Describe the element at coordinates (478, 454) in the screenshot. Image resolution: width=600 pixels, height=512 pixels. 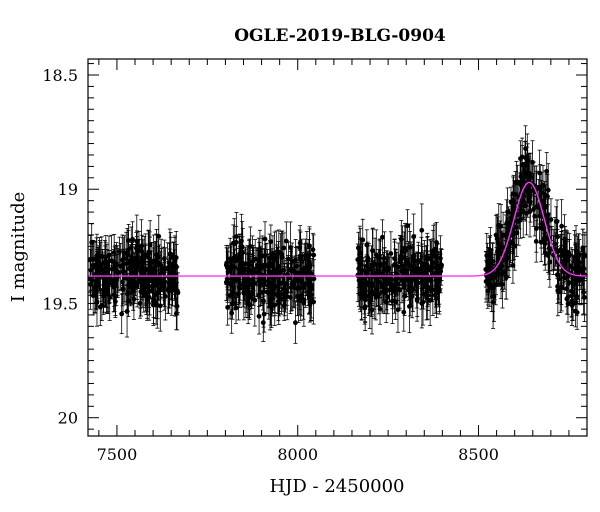
I see `x-tick-label: 8500` at that location.